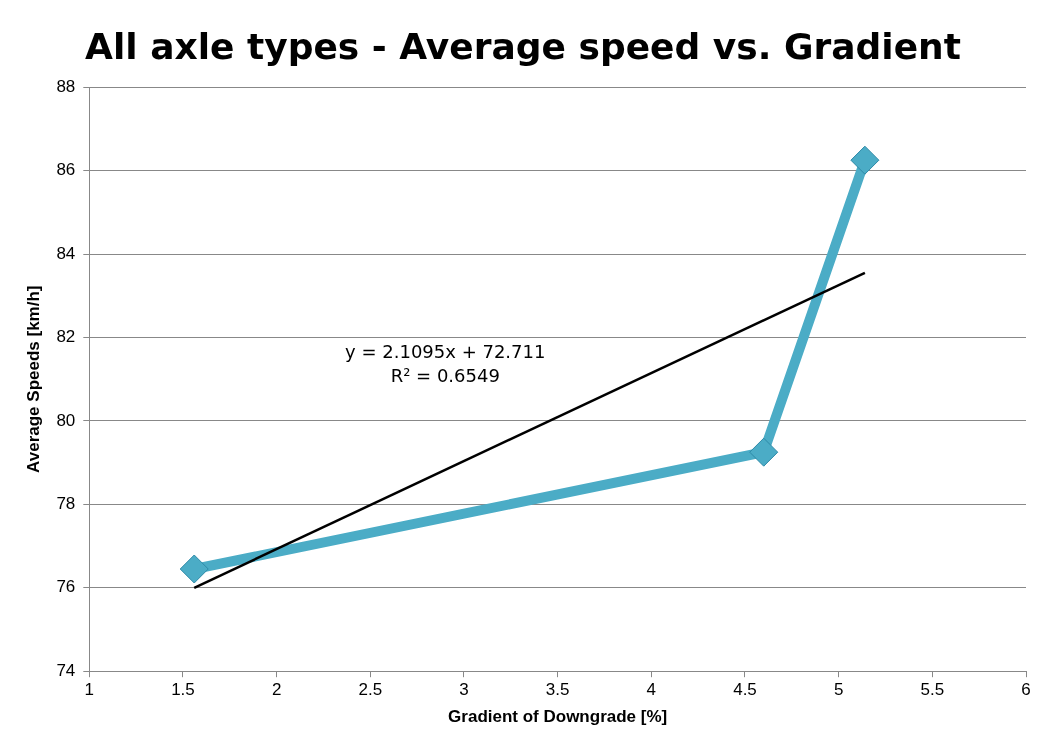  Describe the element at coordinates (557, 690) in the screenshot. I see `x-tick-label: 3.5` at that location.